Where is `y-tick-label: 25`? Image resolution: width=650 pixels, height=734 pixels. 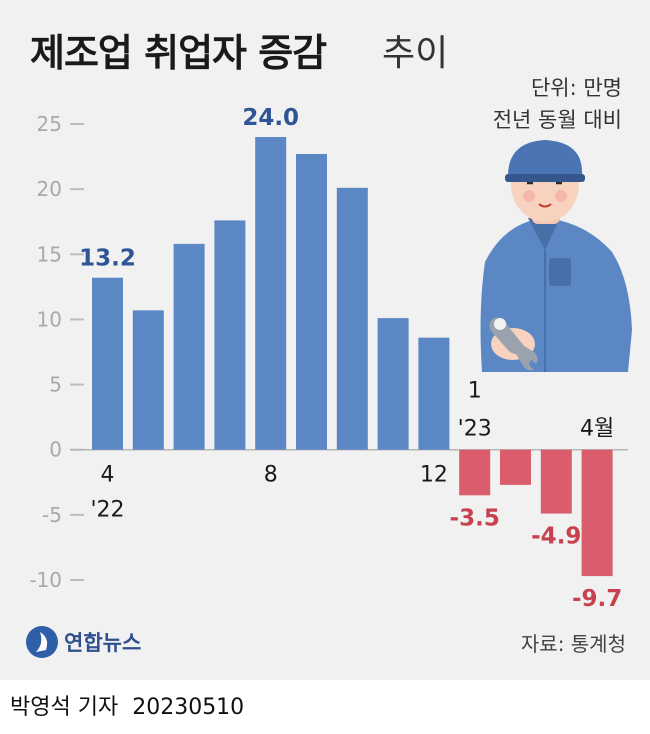 y-tick-label: 25 is located at coordinates (49, 124).